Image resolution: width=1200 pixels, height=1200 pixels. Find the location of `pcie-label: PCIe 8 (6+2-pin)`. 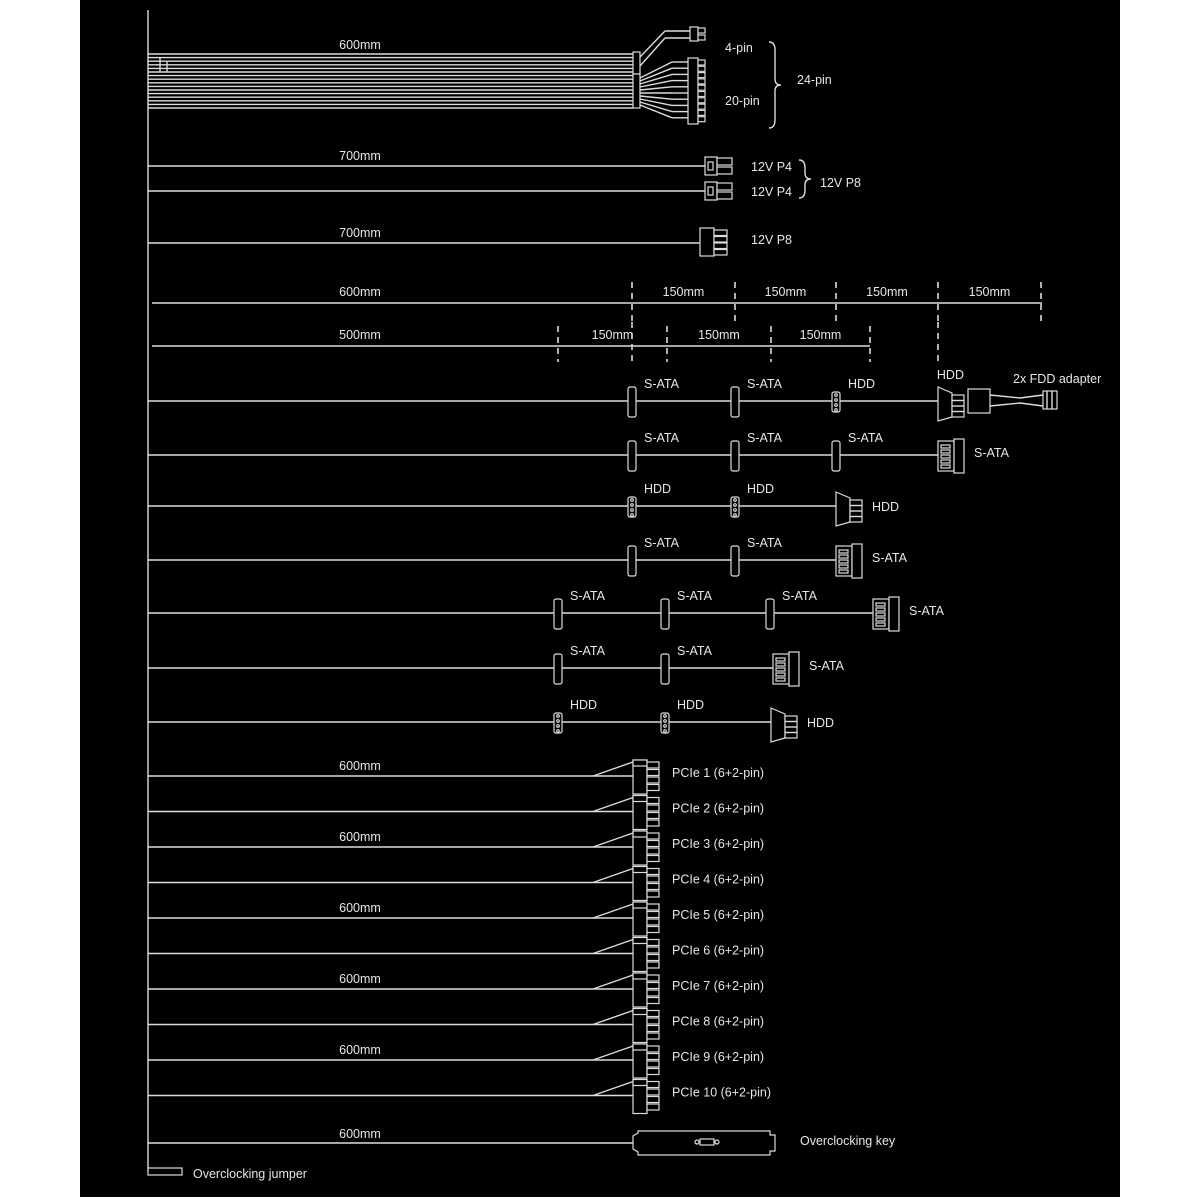

pcie-label: PCIe 8 (6+2-pin) is located at coordinates (718, 1022).